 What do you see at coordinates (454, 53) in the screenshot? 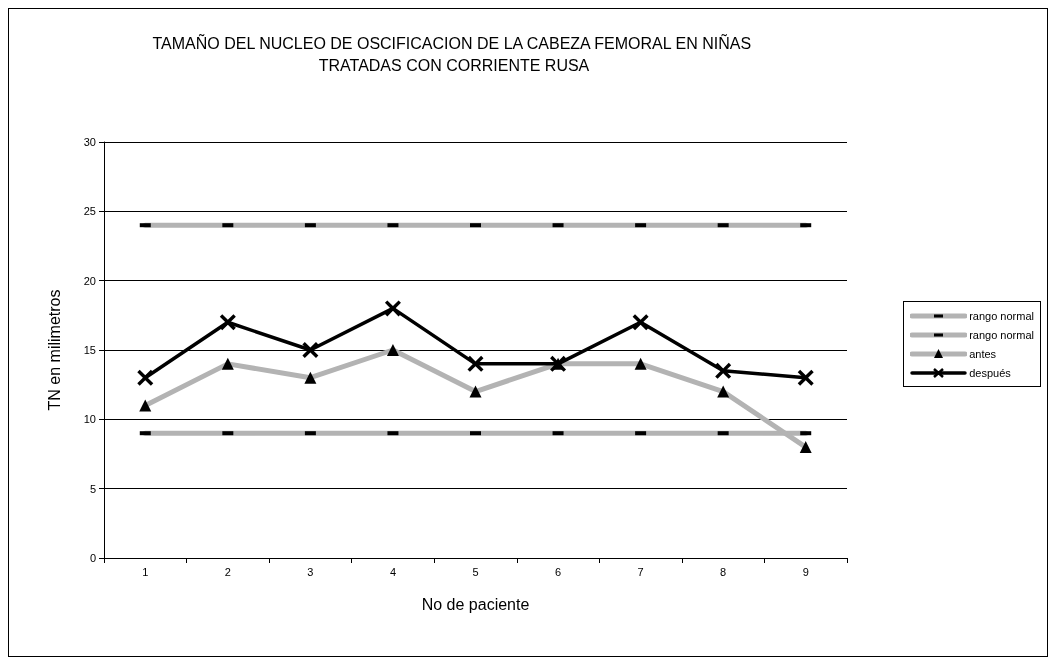
I see `chart-title: TAMAÑO DEL NUCLEO DE OSCIFICACION DE LA CABEZA FEMORAL EN NIÑAS TRATADAS CON CORRIENTE RUSA` at bounding box center [454, 53].